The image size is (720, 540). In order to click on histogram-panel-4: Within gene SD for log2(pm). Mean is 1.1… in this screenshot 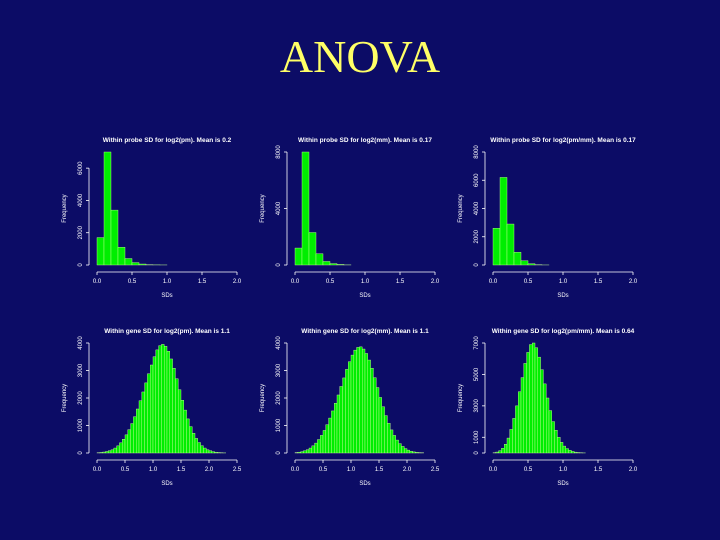, I will do `click(152, 407)`.